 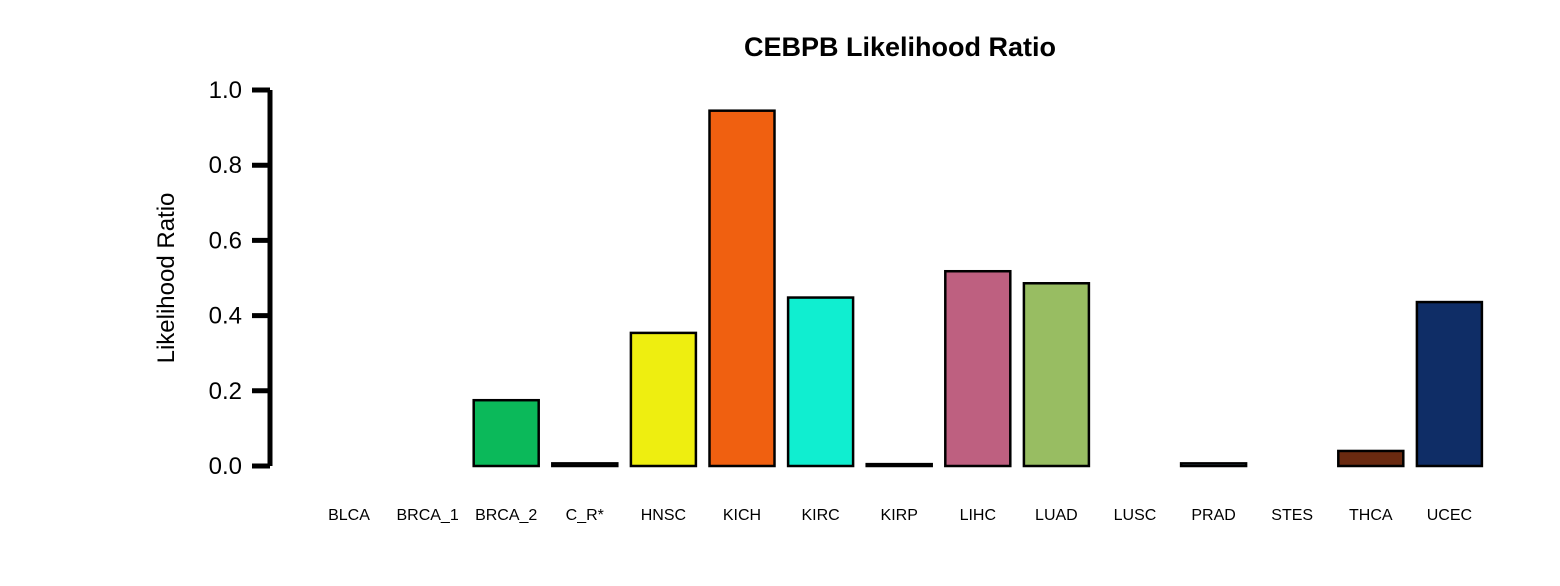 I want to click on x-tick-label: LUSC, so click(x=1135, y=515).